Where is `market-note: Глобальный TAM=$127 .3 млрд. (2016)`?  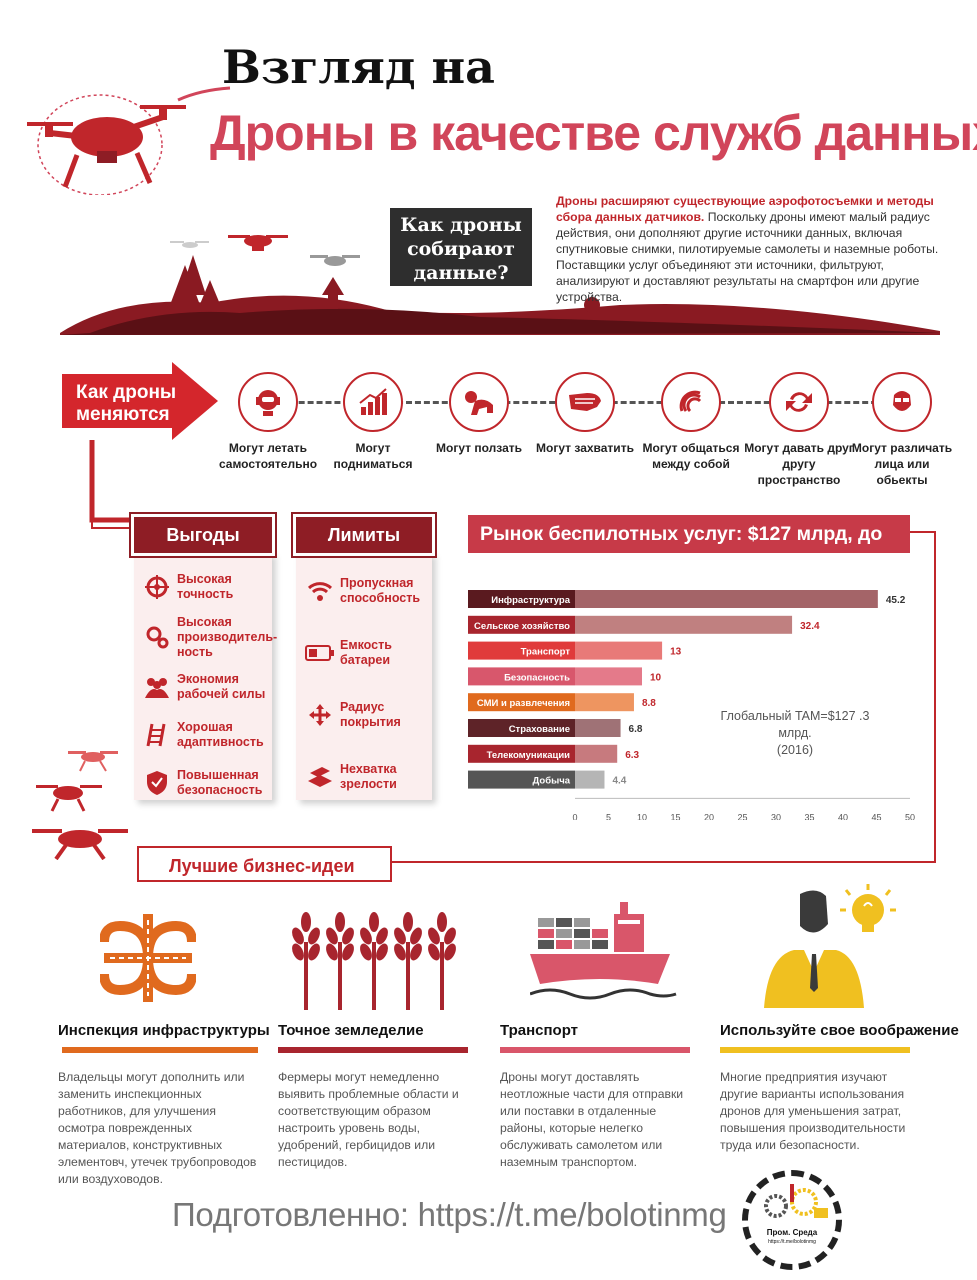 market-note: Глобальный TAM=$127 .3 млрд. (2016) is located at coordinates (795, 733).